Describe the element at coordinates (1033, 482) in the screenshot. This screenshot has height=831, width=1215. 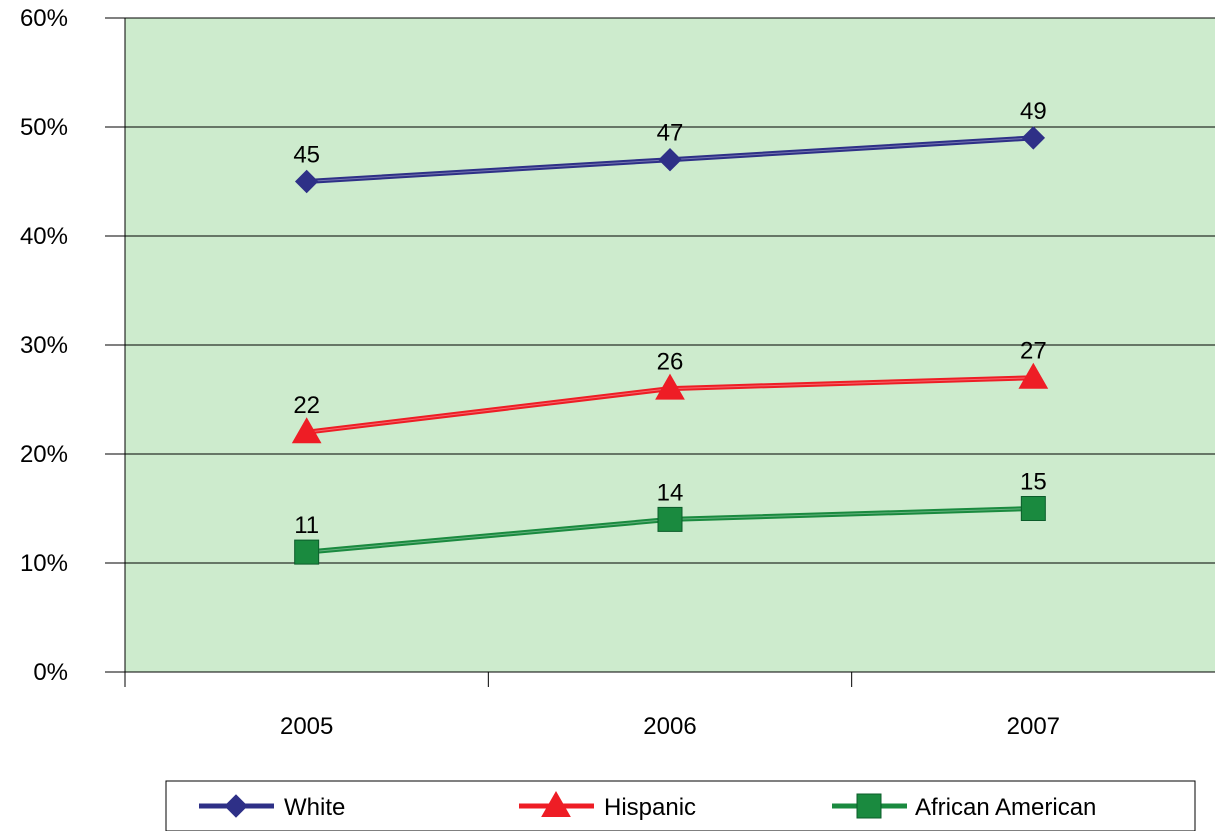
I see `data-label-african-american: 15` at that location.